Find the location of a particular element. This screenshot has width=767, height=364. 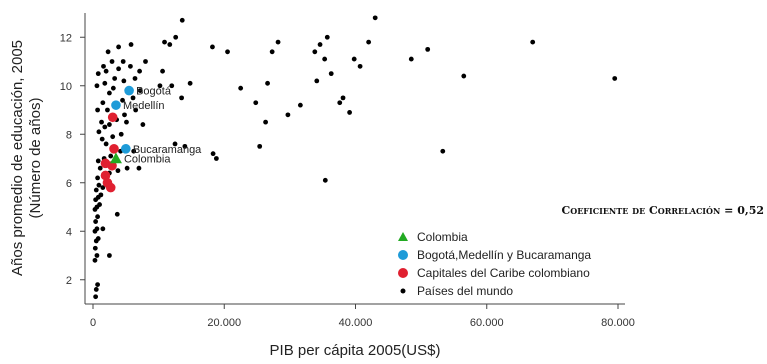

city-label: Bogotá is located at coordinates (154, 92).